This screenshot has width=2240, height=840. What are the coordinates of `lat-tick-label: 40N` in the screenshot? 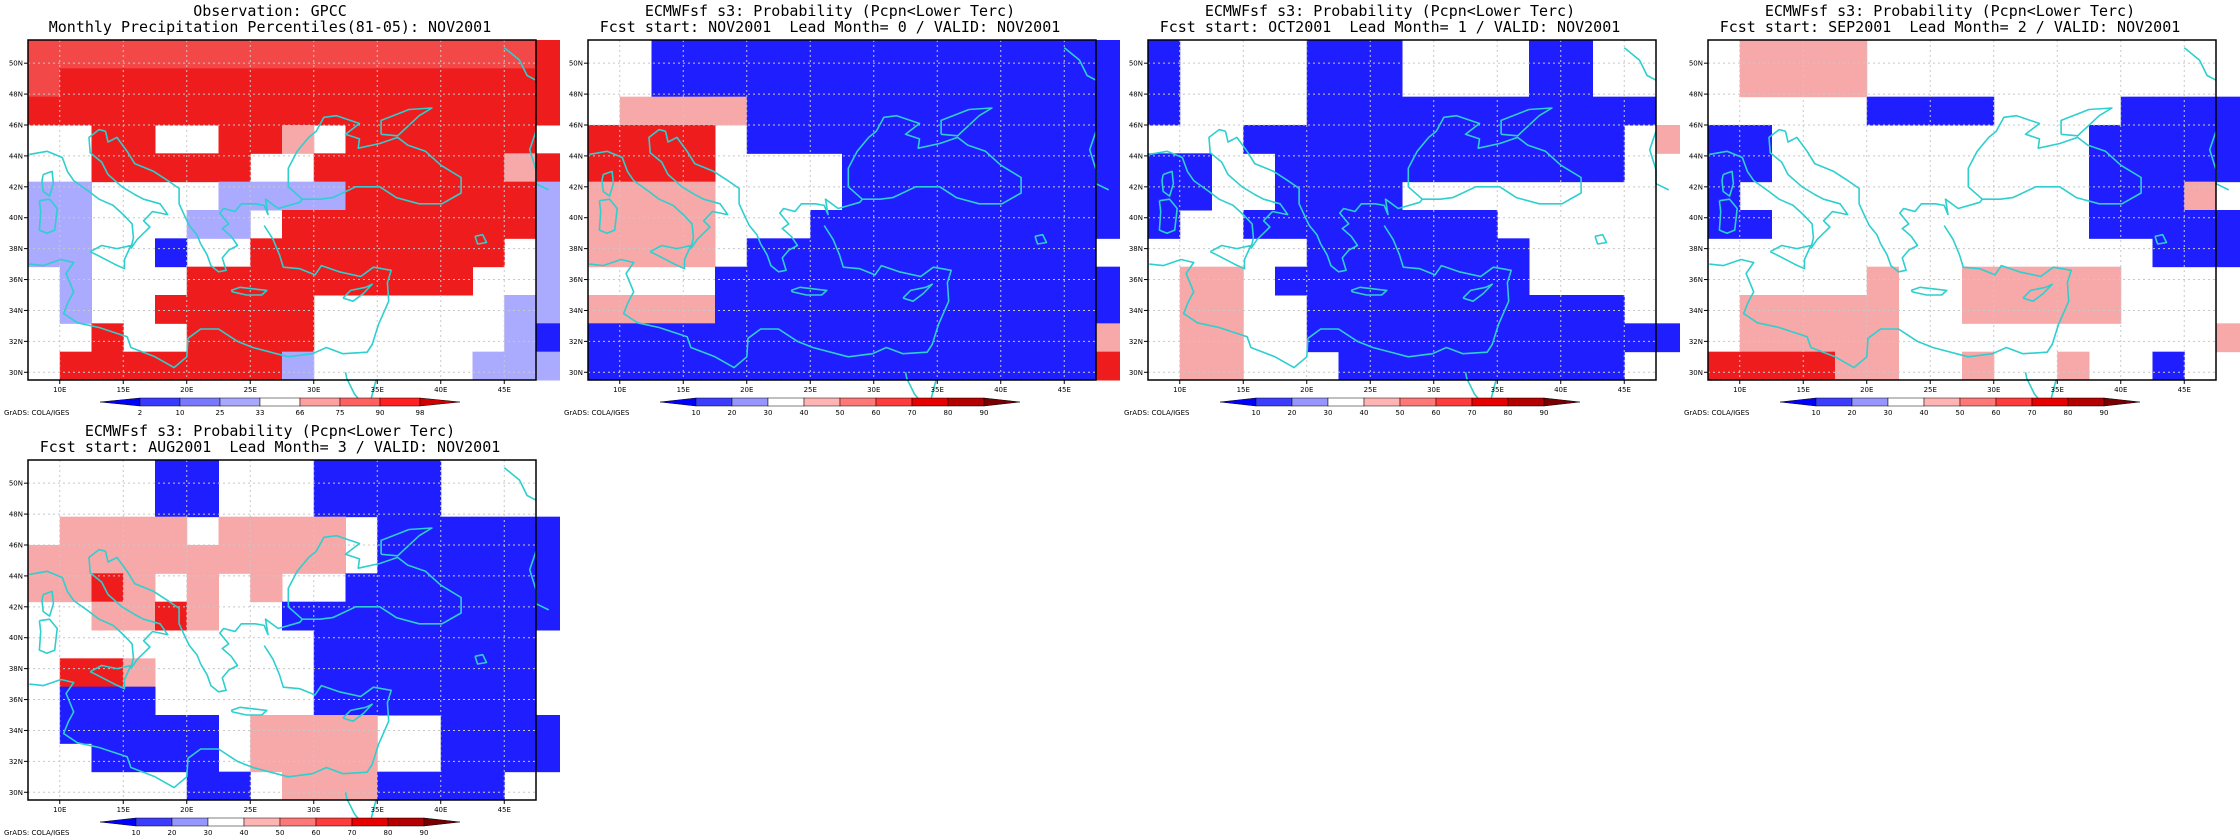 It's located at (1696, 218).